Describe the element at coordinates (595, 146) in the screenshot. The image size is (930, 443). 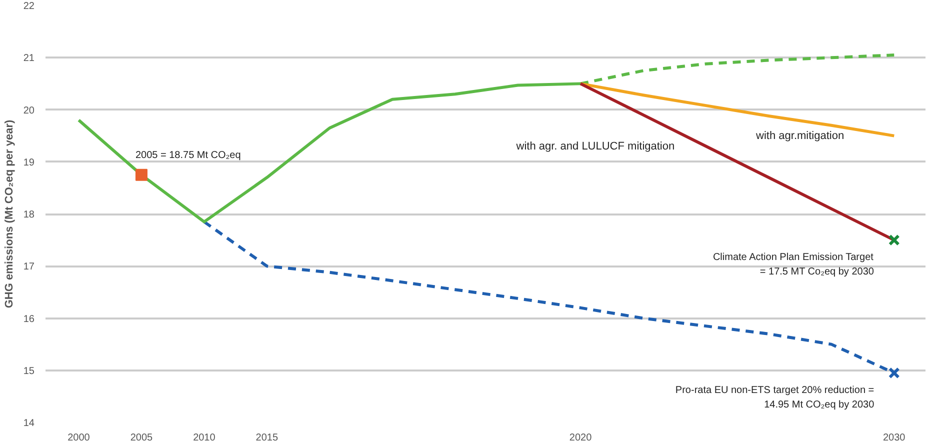
I see `series-label: with agr. and LULUCF mitigation` at that location.